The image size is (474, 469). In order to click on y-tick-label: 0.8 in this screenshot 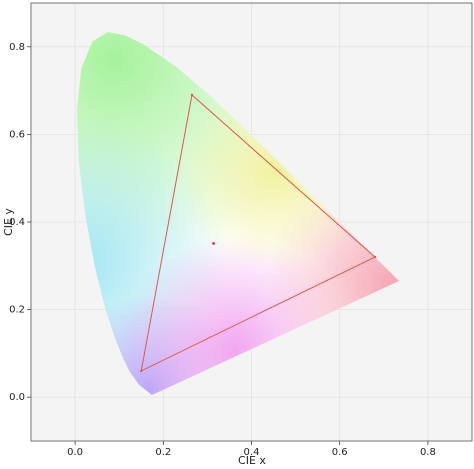, I will do `click(17, 47)`.